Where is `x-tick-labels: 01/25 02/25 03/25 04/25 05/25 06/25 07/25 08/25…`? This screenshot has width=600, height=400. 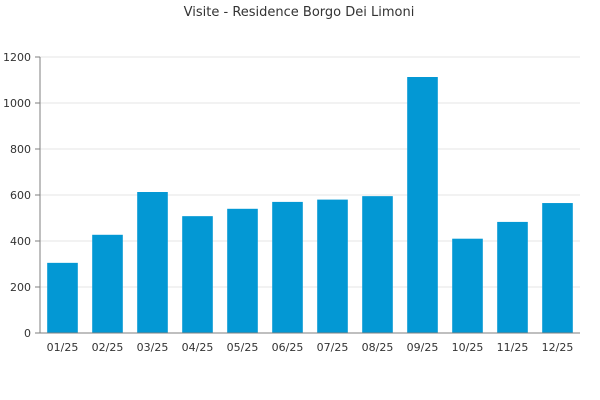
x-tick-labels: 01/25 02/25 03/25 04/25 05/25 06/25 07/25 08/25… is located at coordinates (310, 347).